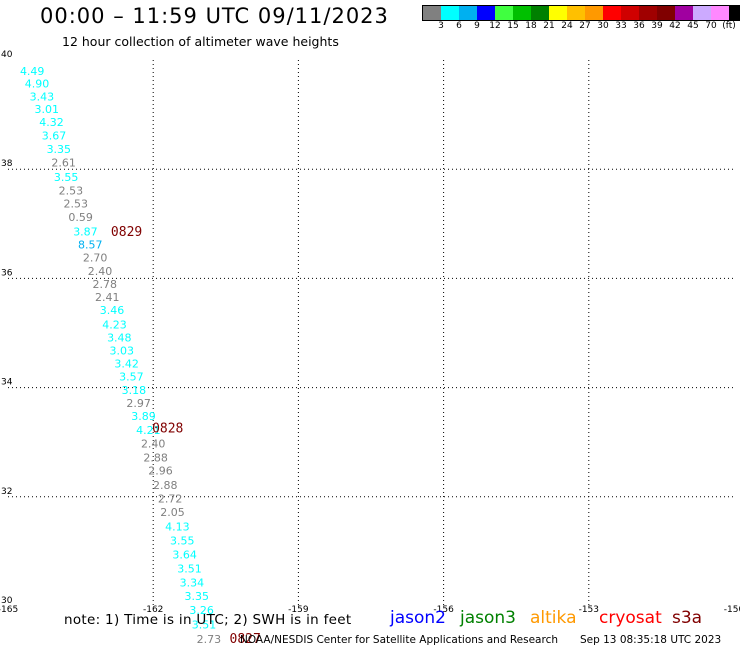 The width and height of the screenshot is (740, 650). I want to click on legend-label: 6, so click(459, 26).